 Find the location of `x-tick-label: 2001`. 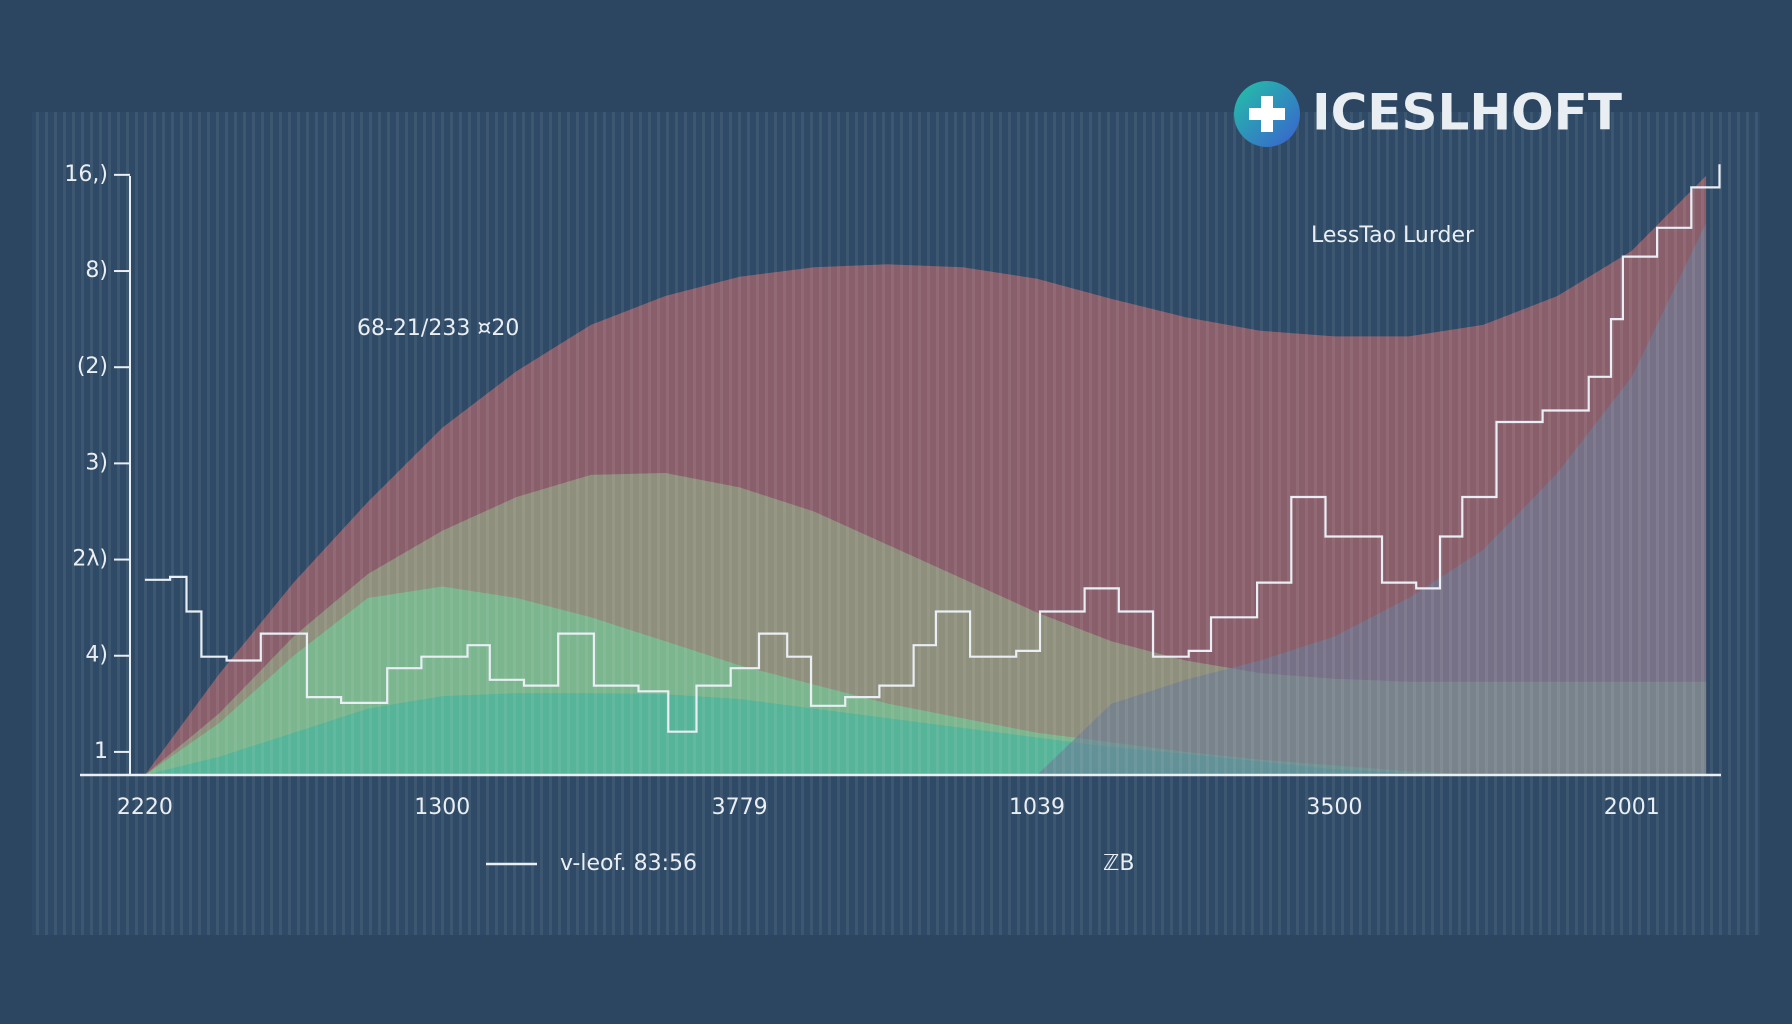

x-tick-label: 2001 is located at coordinates (1632, 807).